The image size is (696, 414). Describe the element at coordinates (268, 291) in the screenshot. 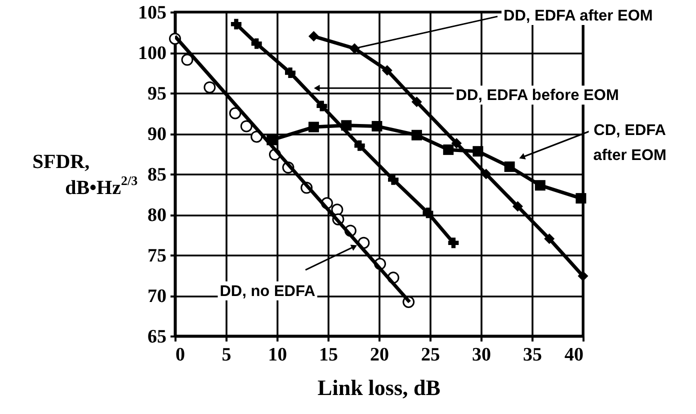

I see `annotation: DD, no EDFA` at that location.